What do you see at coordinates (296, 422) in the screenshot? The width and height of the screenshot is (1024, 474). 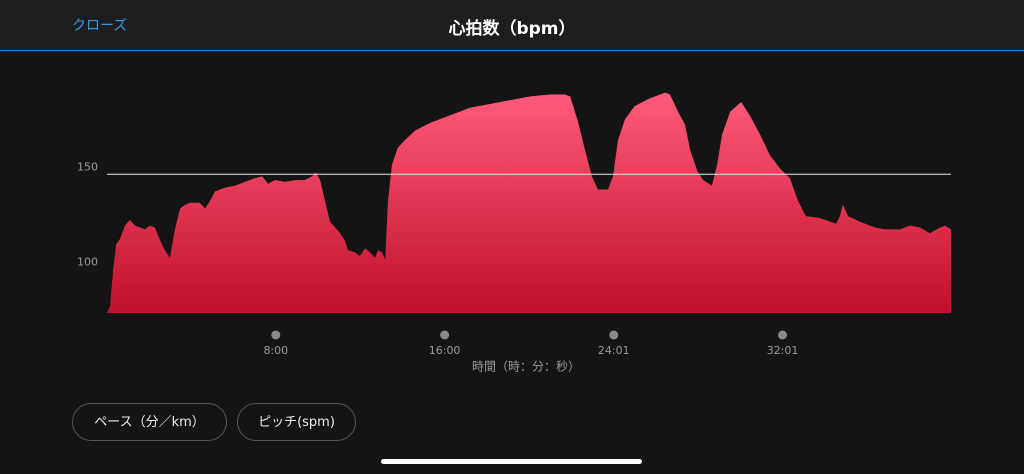 I see `cadence-button: ピッチ(spm)` at bounding box center [296, 422].